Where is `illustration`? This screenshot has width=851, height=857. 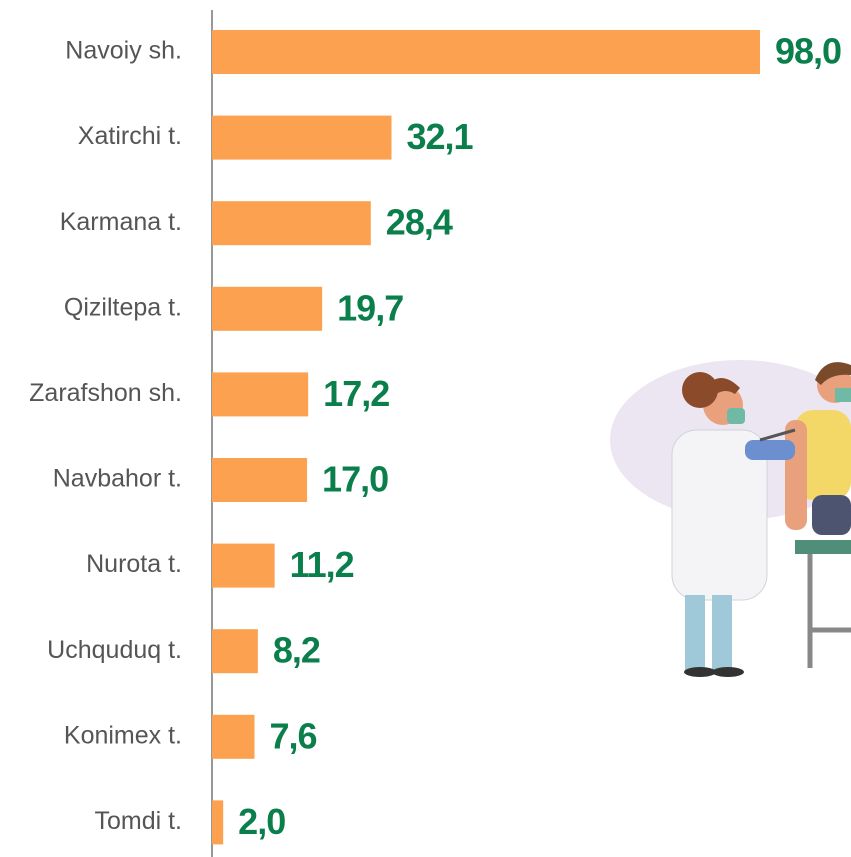 illustration is located at coordinates (730, 518).